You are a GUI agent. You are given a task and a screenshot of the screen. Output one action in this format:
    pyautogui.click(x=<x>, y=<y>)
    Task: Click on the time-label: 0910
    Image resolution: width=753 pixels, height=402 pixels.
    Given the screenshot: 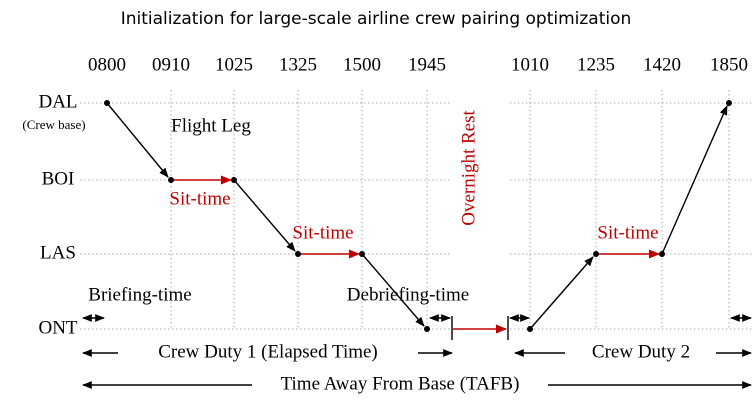 What is the action you would take?
    pyautogui.click(x=171, y=64)
    